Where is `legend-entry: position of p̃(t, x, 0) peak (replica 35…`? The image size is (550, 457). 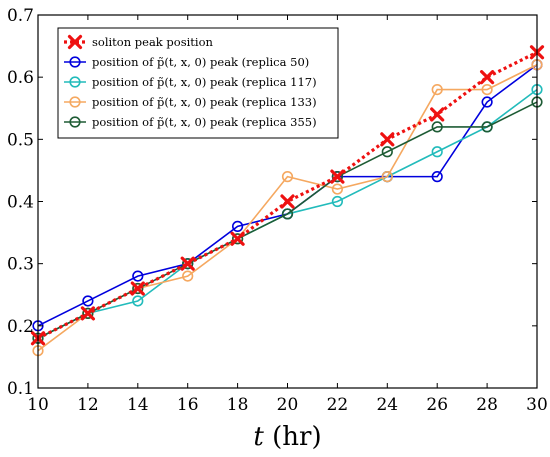 legend-entry: position of p̃(t, x, 0) peak (replica 35… is located at coordinates (190, 122).